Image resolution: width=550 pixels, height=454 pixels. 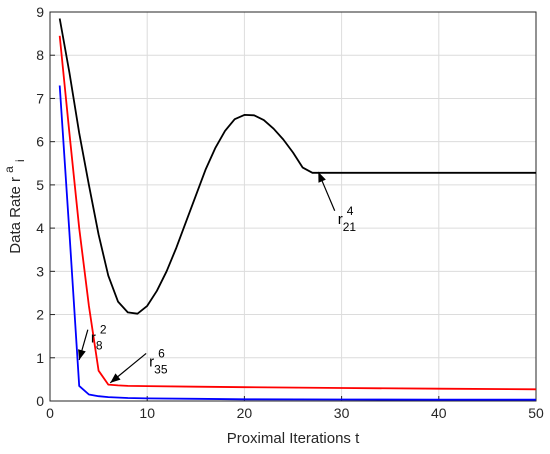 What do you see at coordinates (103, 330) in the screenshot?
I see `annotation-label-sup: 2` at bounding box center [103, 330].